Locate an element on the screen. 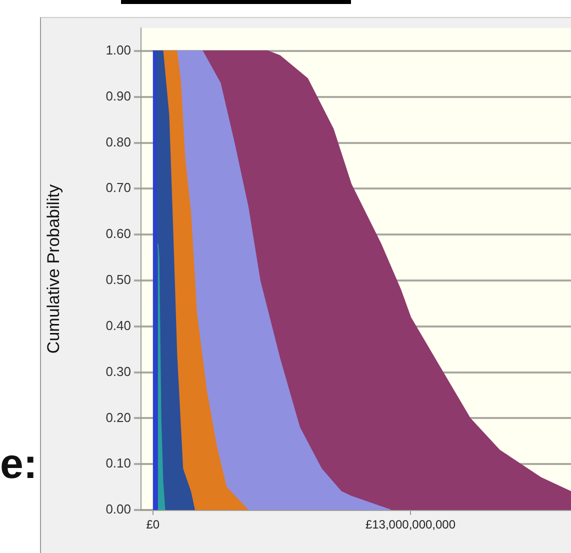 This screenshot has height=553, width=571. x-tick-label: £0 is located at coordinates (153, 525).